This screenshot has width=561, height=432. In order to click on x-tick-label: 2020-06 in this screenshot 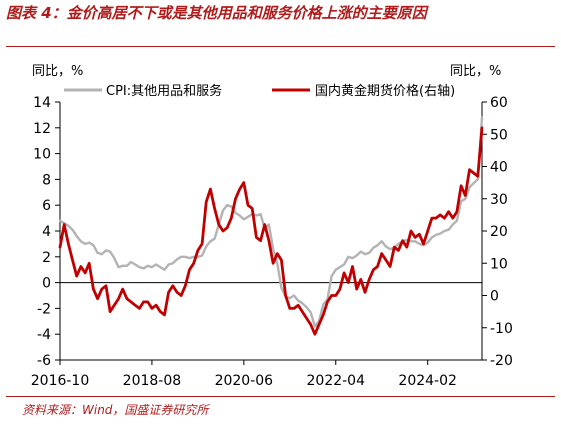, I will do `click(244, 381)`.